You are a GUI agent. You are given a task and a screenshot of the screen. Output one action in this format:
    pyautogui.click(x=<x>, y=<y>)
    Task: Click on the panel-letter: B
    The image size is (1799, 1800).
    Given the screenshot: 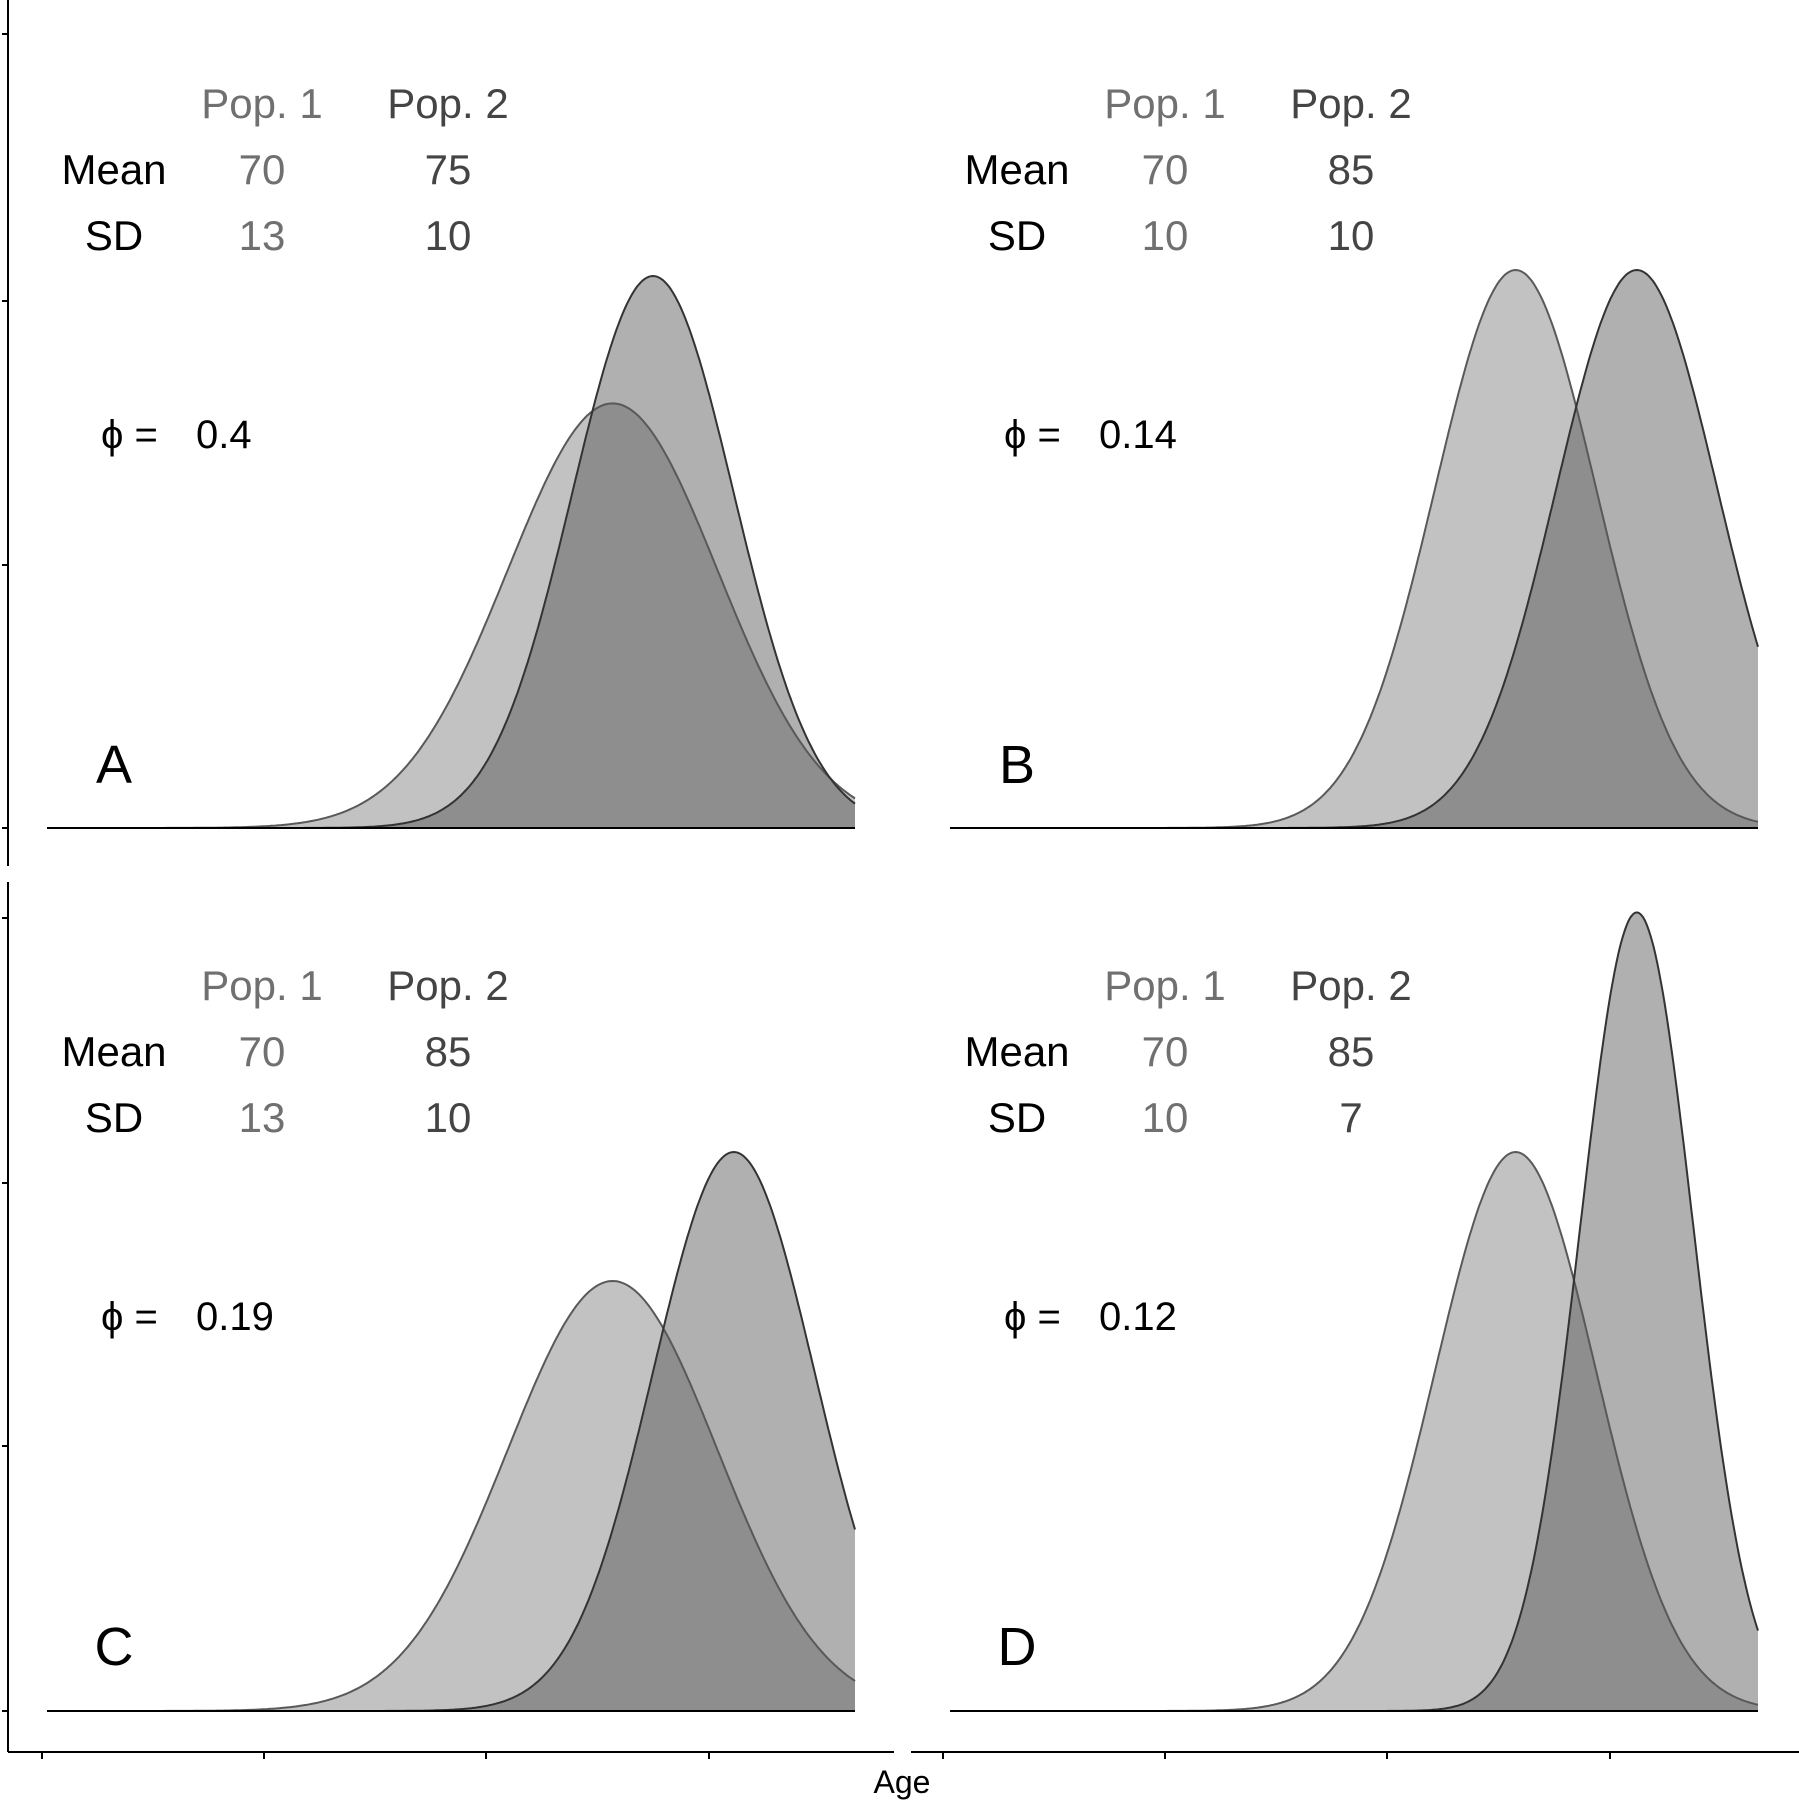 What is the action you would take?
    pyautogui.click(x=1017, y=765)
    